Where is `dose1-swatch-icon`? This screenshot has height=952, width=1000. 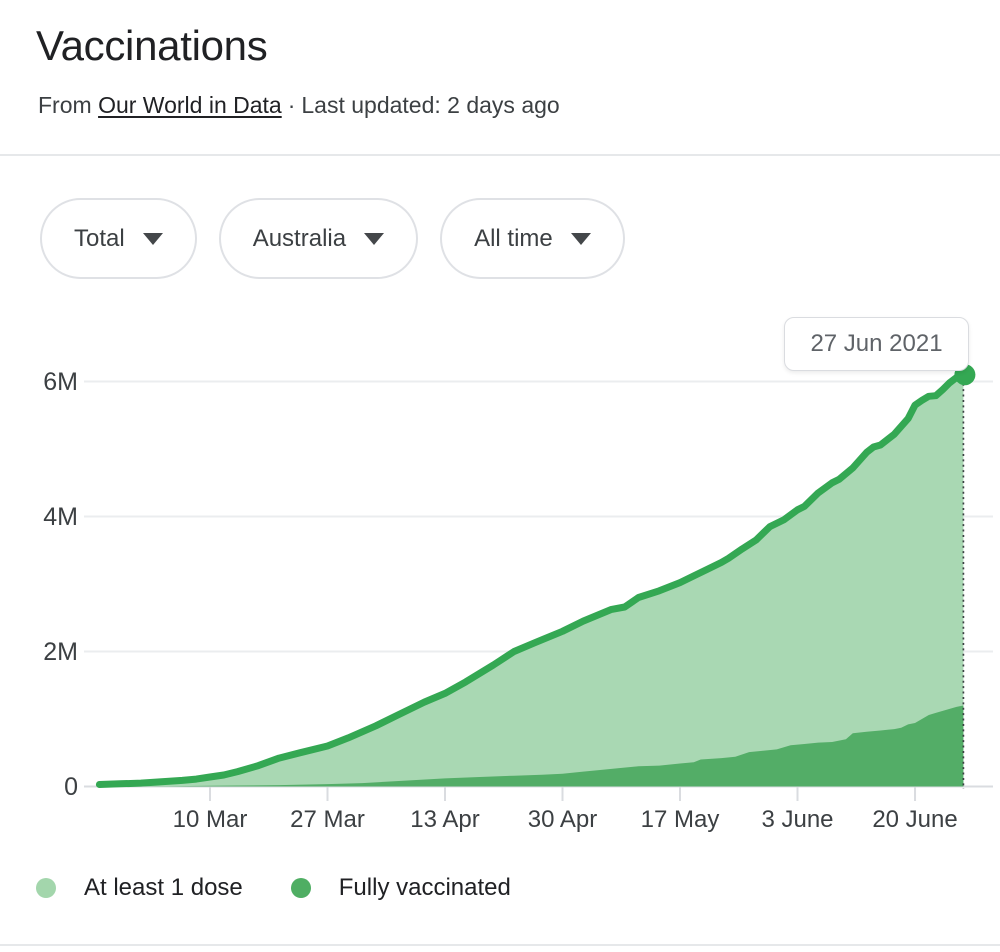
dose1-swatch-icon is located at coordinates (46, 888).